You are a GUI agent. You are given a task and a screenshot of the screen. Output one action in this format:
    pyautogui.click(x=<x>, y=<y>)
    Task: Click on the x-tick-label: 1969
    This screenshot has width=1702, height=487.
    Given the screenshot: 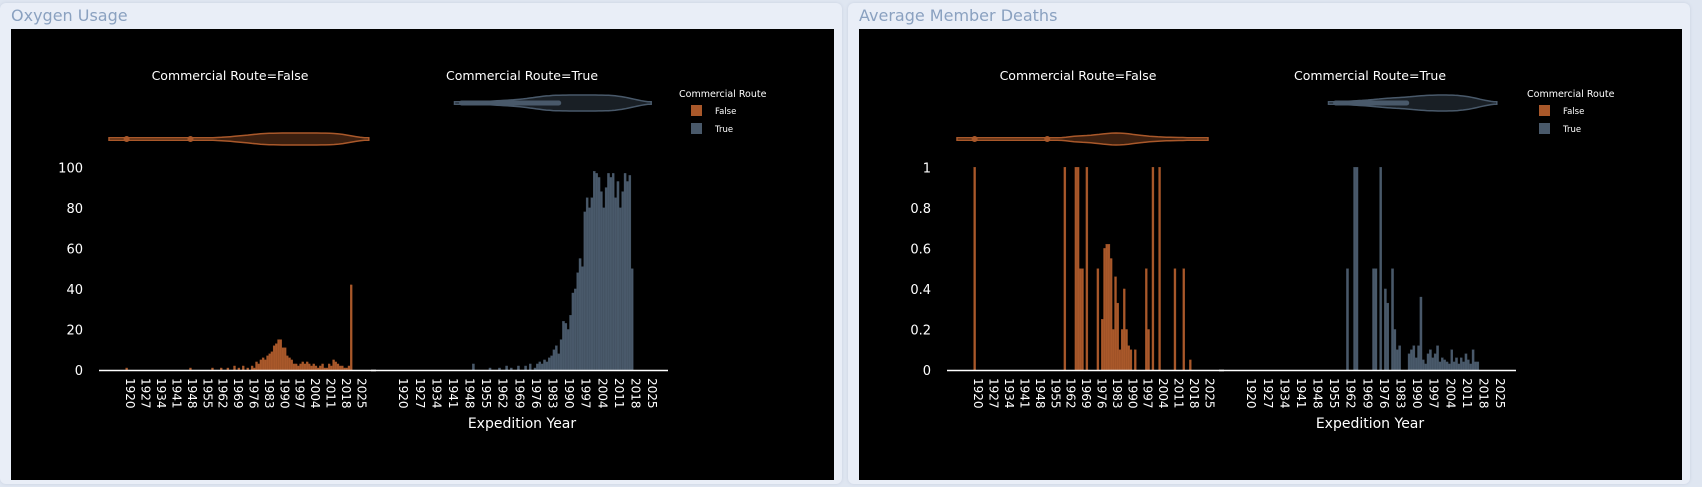 What is the action you would take?
    pyautogui.click(x=519, y=393)
    